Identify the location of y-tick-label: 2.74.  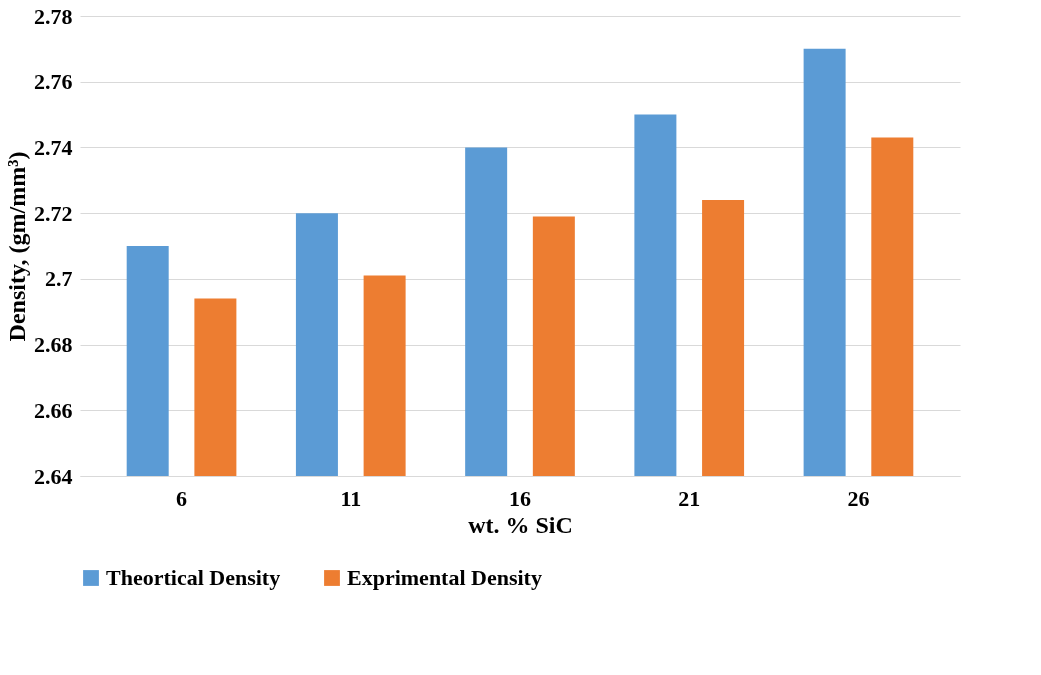
(53, 147).